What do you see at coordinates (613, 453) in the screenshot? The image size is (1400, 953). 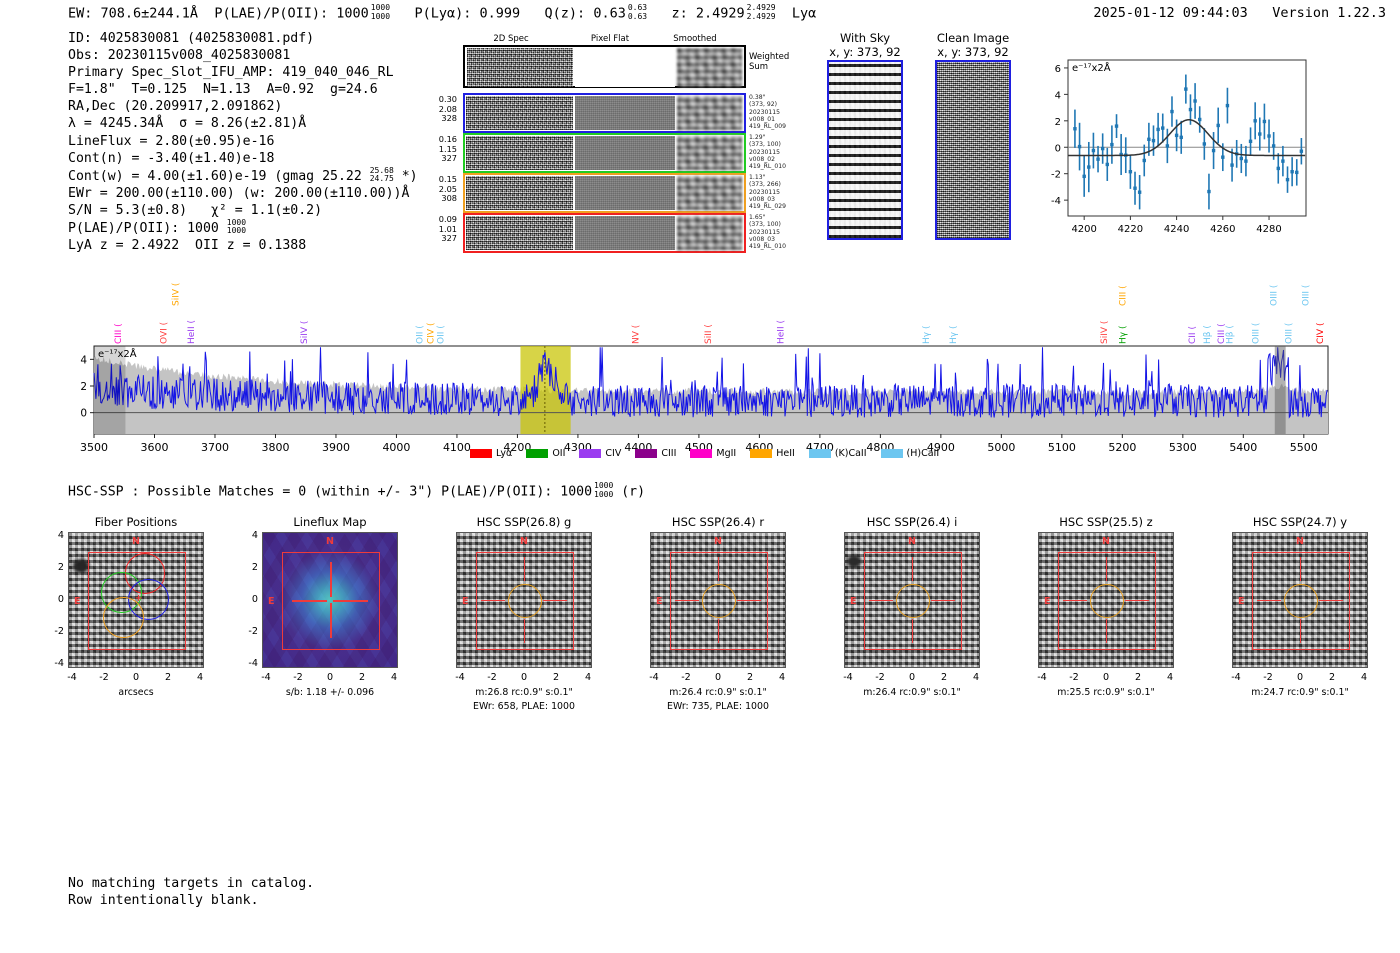 I see `legend-label: CIV` at bounding box center [613, 453].